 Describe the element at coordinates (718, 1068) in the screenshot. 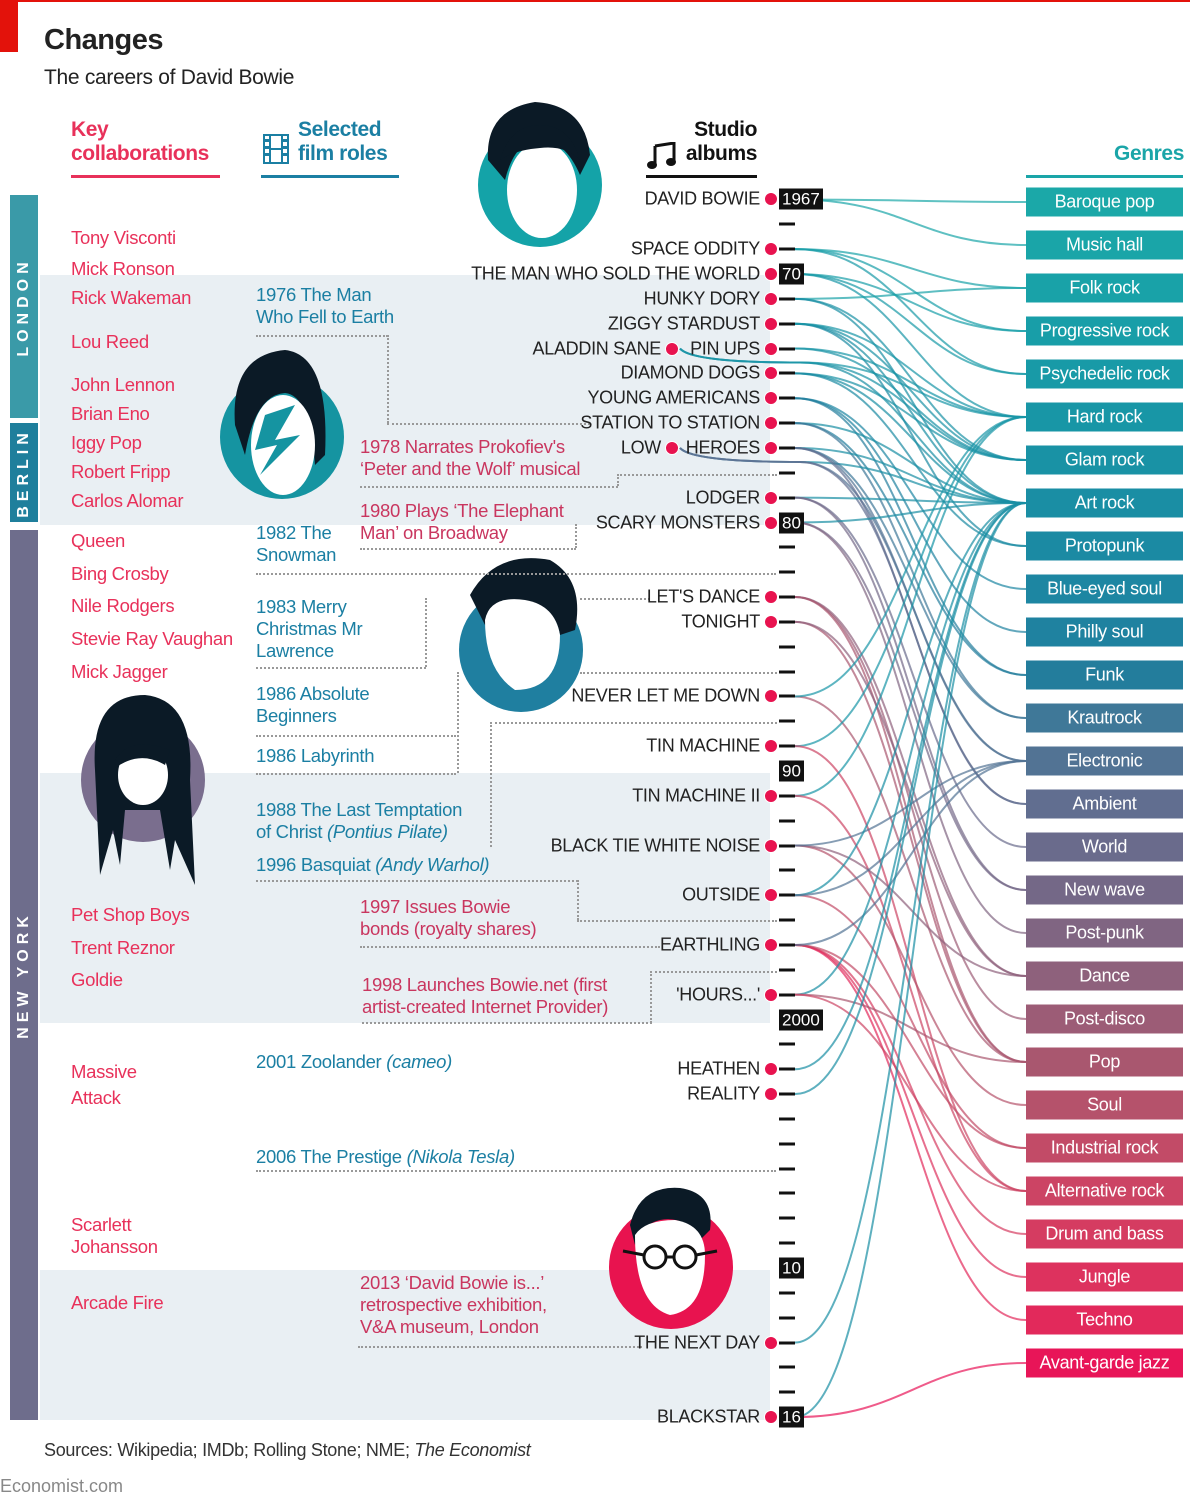

I see `album-label: HEATHEN` at that location.